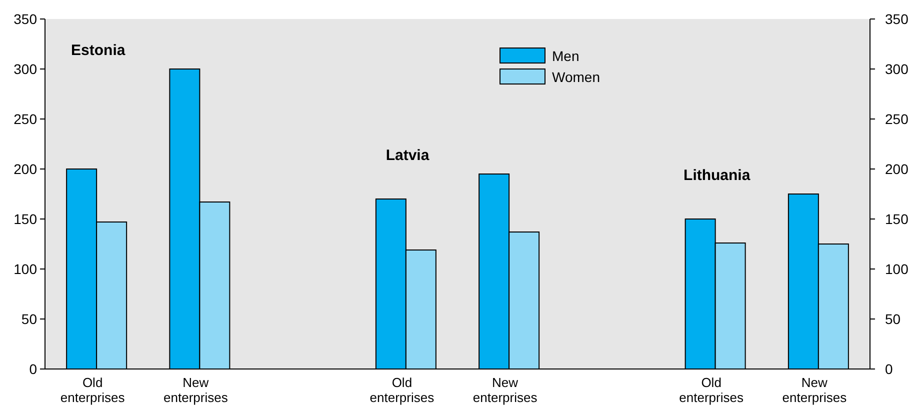 The image size is (914, 413). I want to click on y2-tick-label: 100, so click(897, 268).